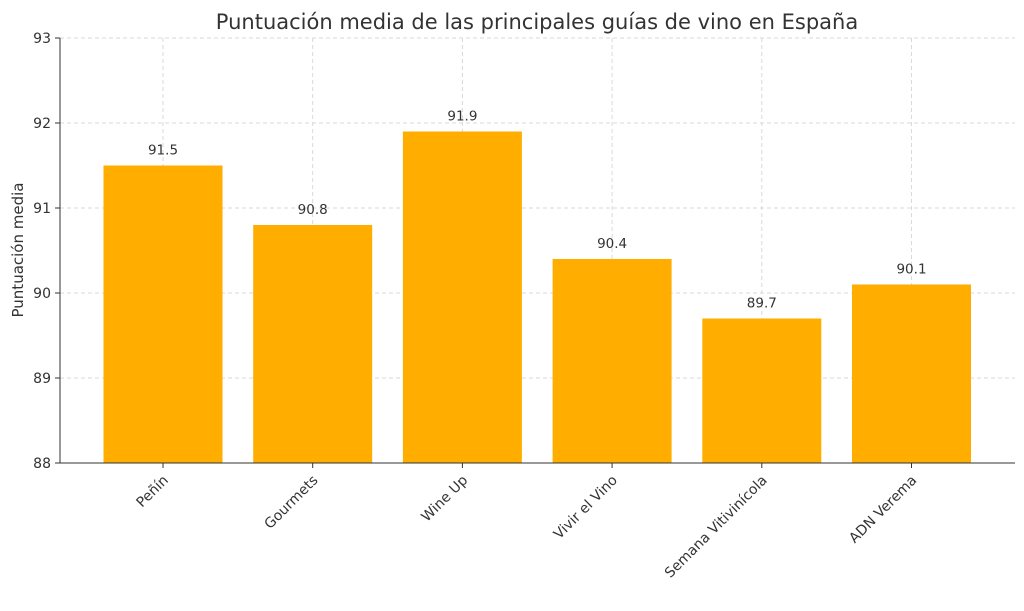 This screenshot has height=611, width=1024. I want to click on x-tick-label: Vivir el Vino, so click(586, 508).